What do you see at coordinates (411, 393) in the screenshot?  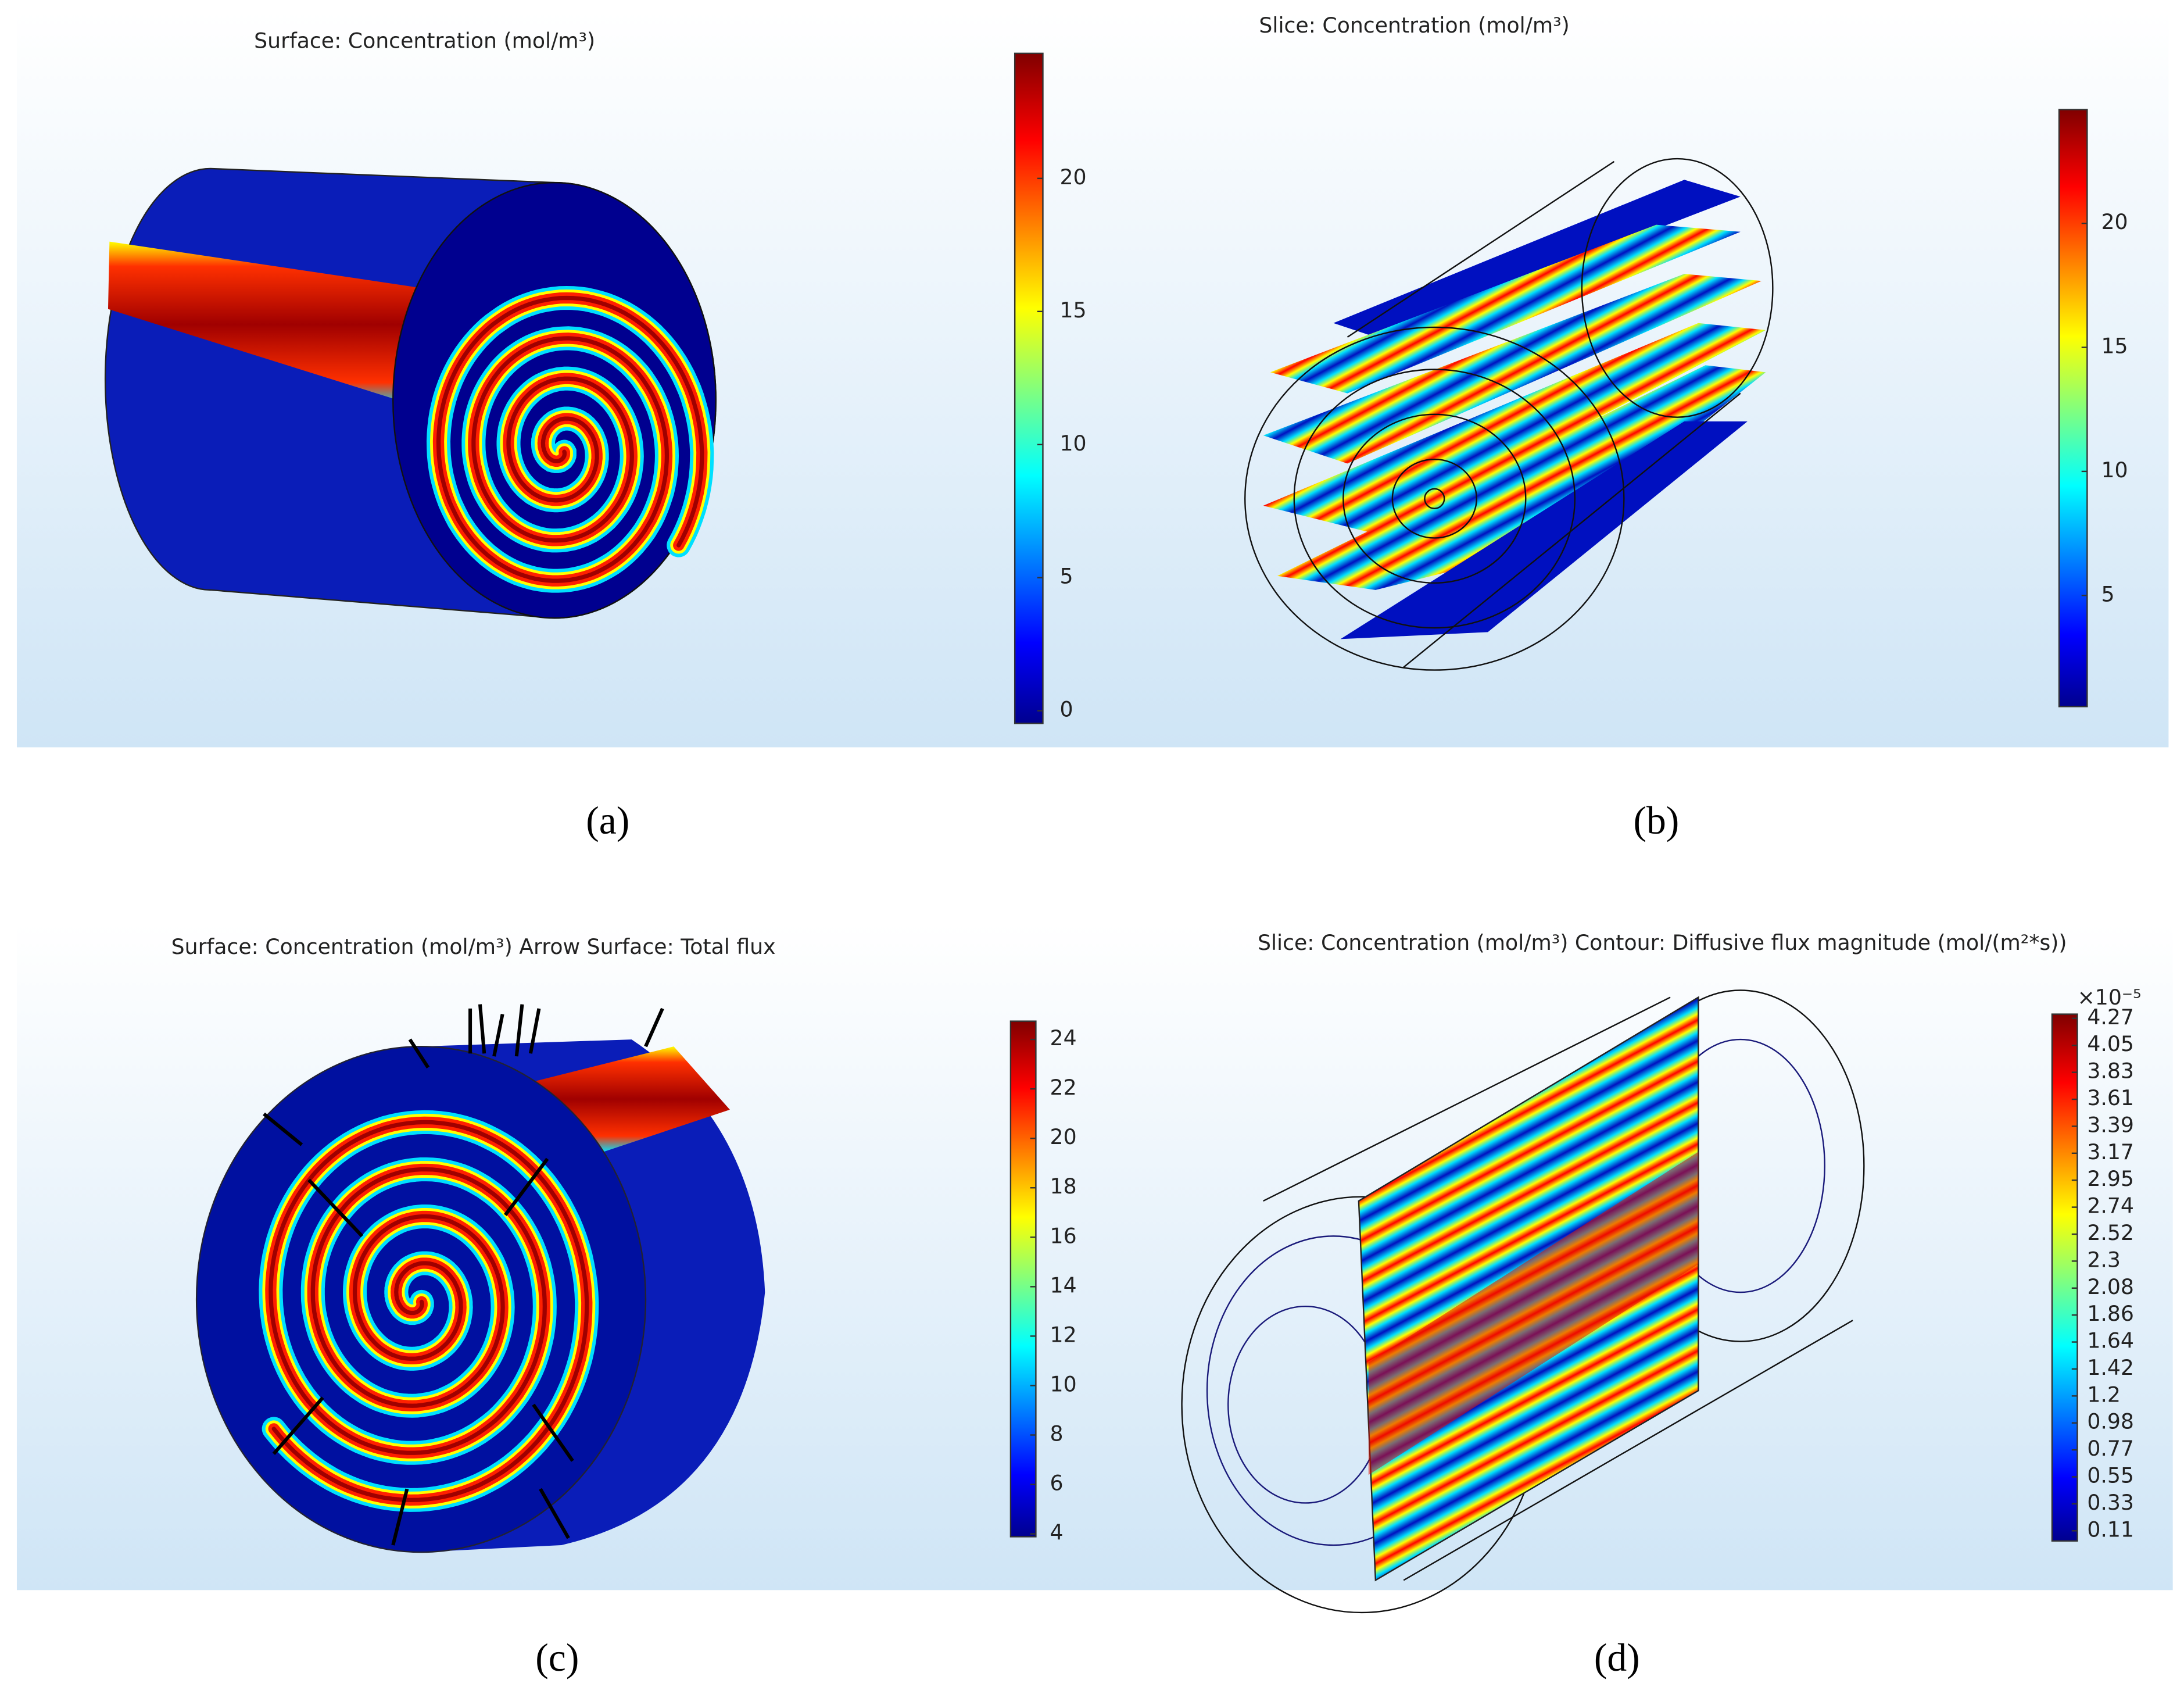 I see `cylinder-a` at bounding box center [411, 393].